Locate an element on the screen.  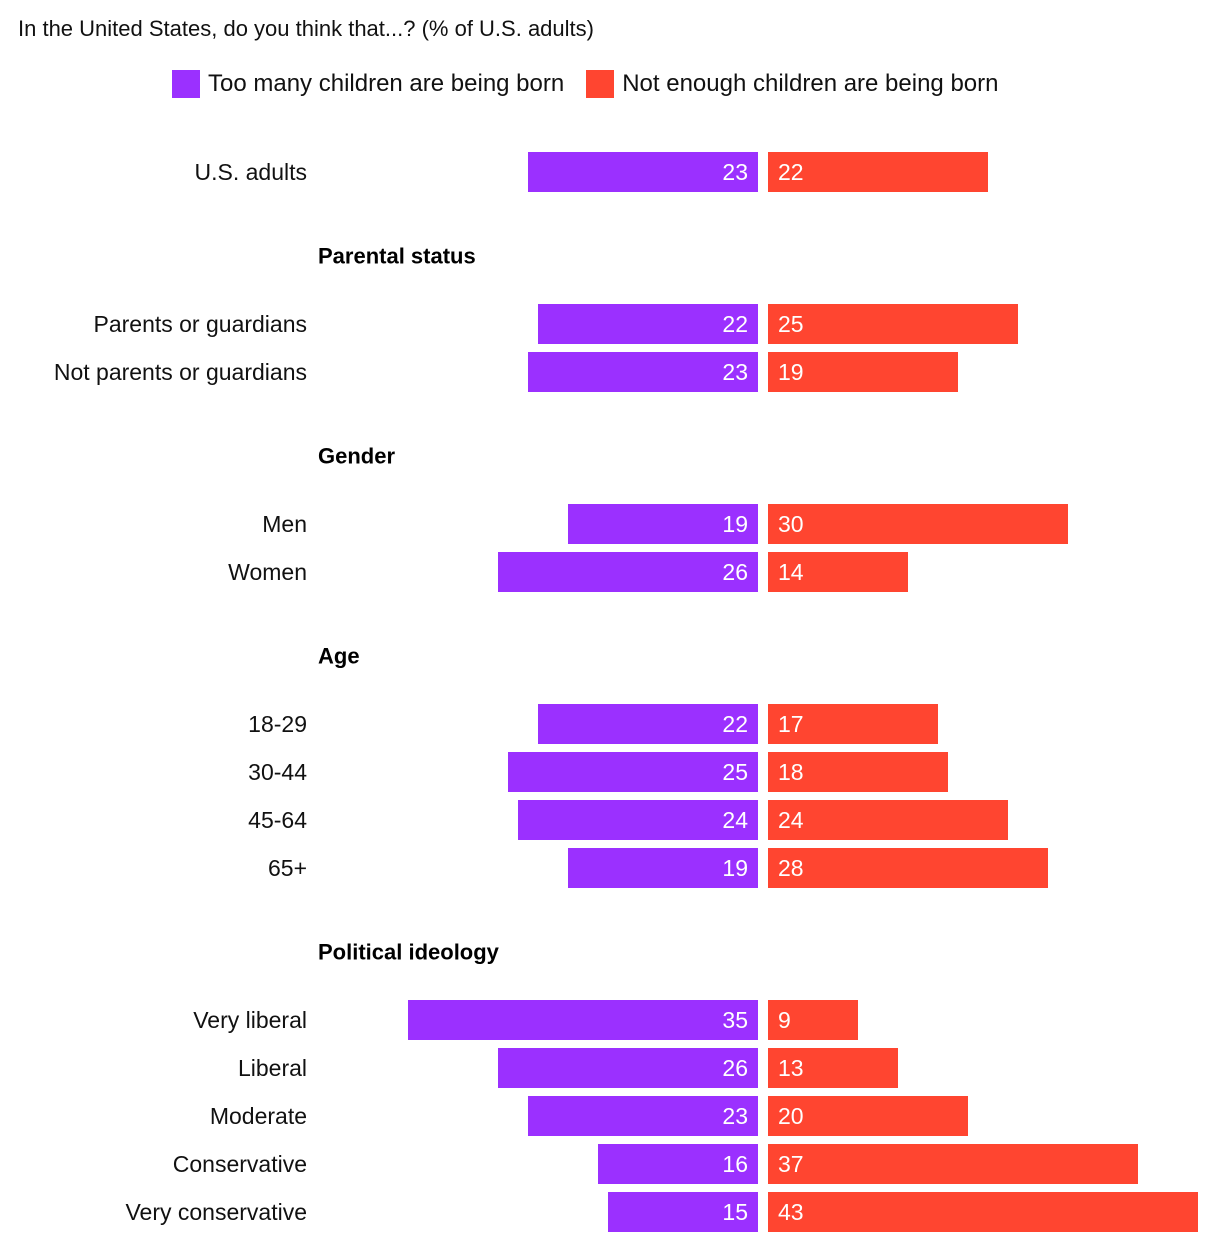
value-not-enough-30-44: 18 is located at coordinates (791, 772).